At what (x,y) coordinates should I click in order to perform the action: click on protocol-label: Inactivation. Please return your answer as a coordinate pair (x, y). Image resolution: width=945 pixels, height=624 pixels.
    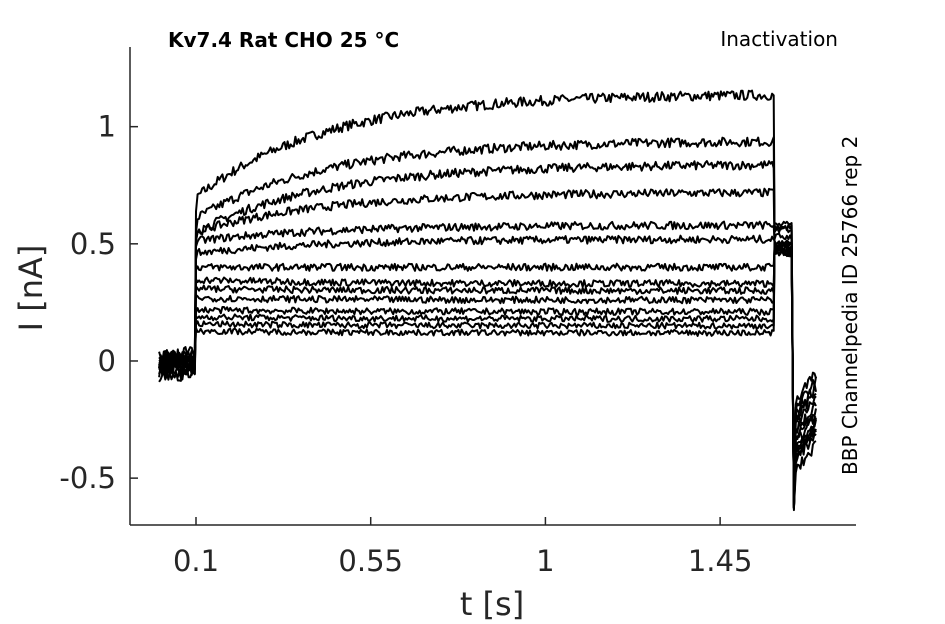
    Looking at the image, I should click on (779, 39).